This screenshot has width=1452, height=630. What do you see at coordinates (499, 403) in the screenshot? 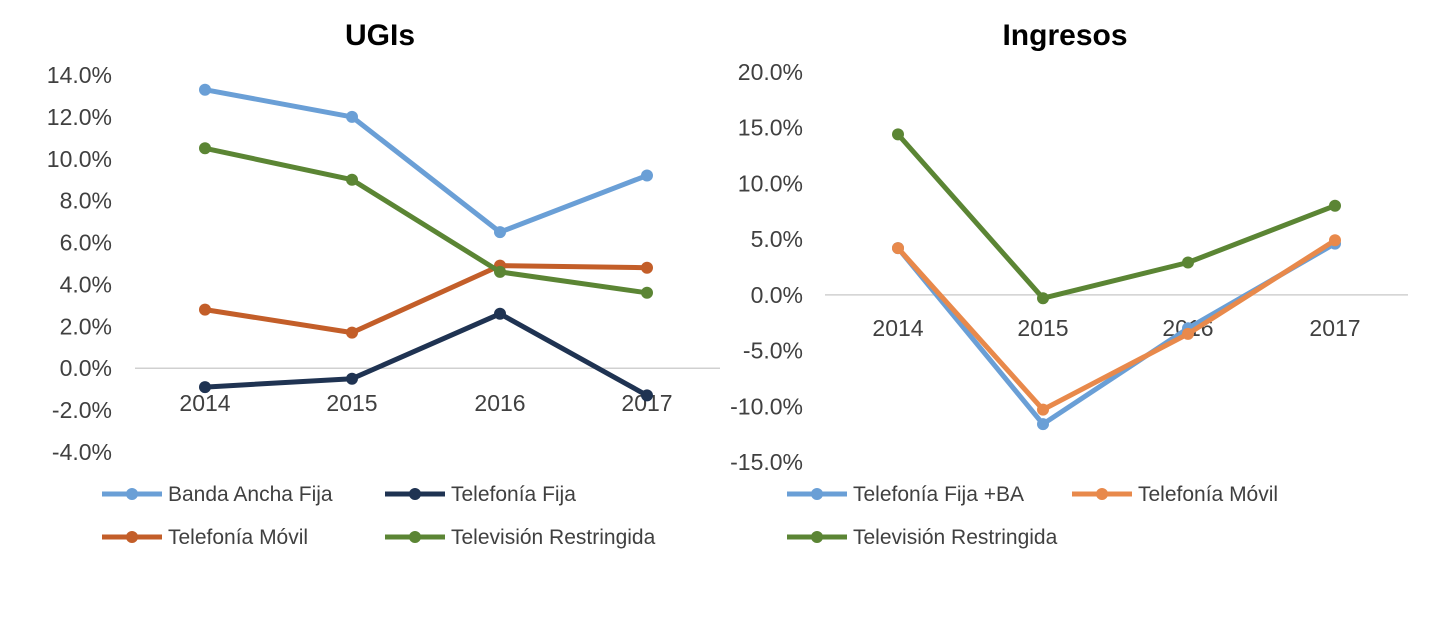
I see `x-tick-label: 2016` at bounding box center [499, 403].